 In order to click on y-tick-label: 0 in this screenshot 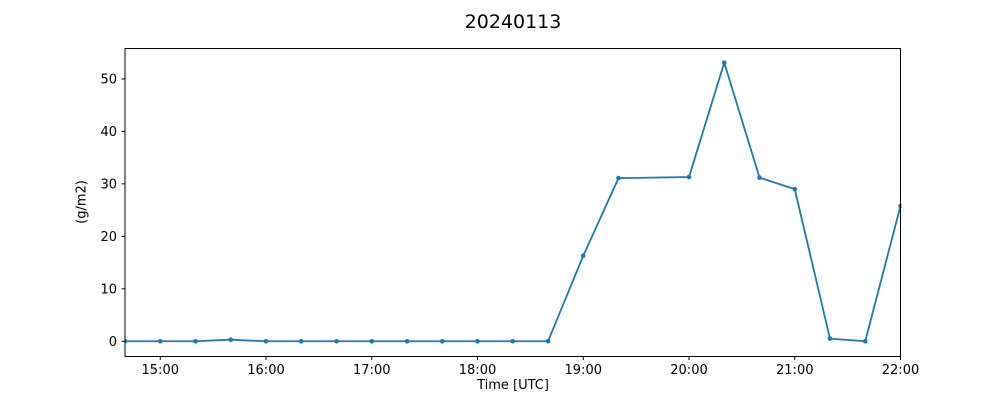, I will do `click(113, 342)`.